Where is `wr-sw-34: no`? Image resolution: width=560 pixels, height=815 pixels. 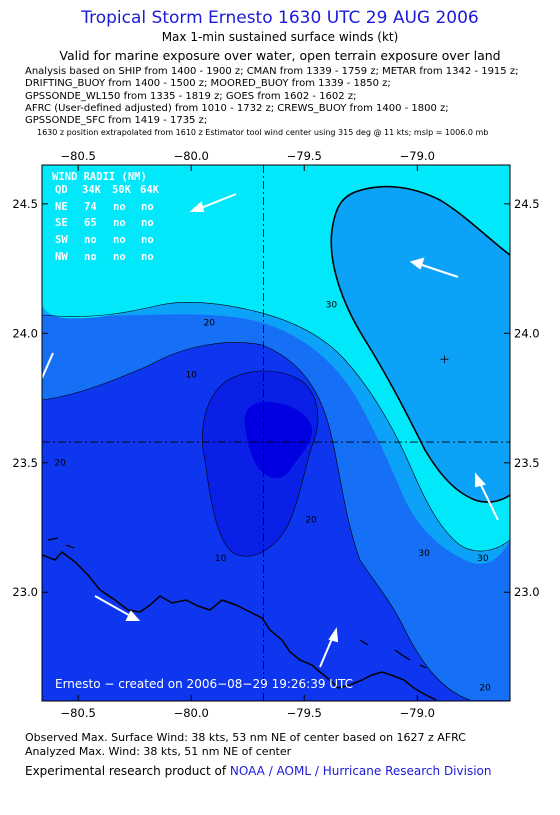
wr-sw-34: no is located at coordinates (90, 240).